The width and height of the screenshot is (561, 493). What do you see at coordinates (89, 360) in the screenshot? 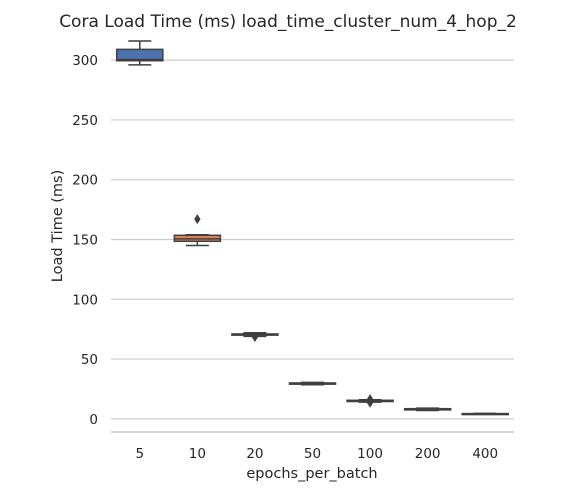
I see `y-tick-label: 50` at bounding box center [89, 360].